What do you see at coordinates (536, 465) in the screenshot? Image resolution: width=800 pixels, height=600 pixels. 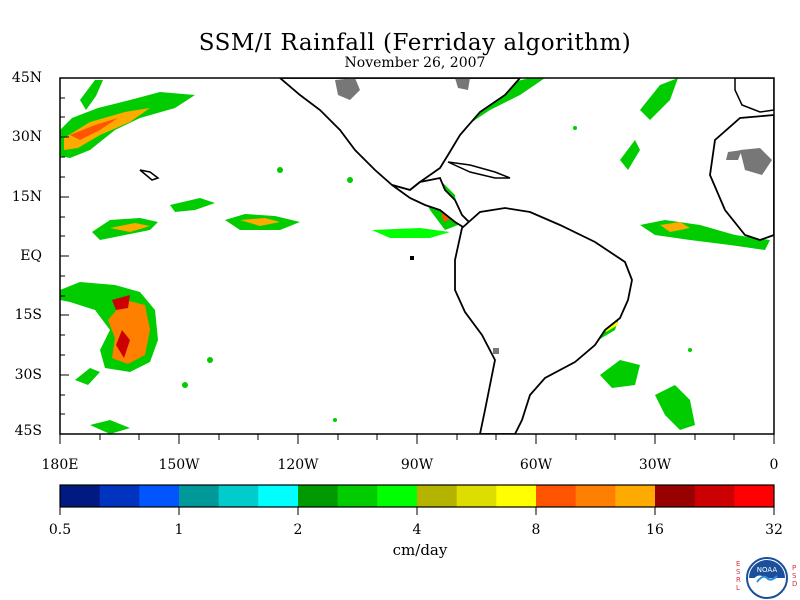 I see `lon-label-60w: 60W` at bounding box center [536, 465].